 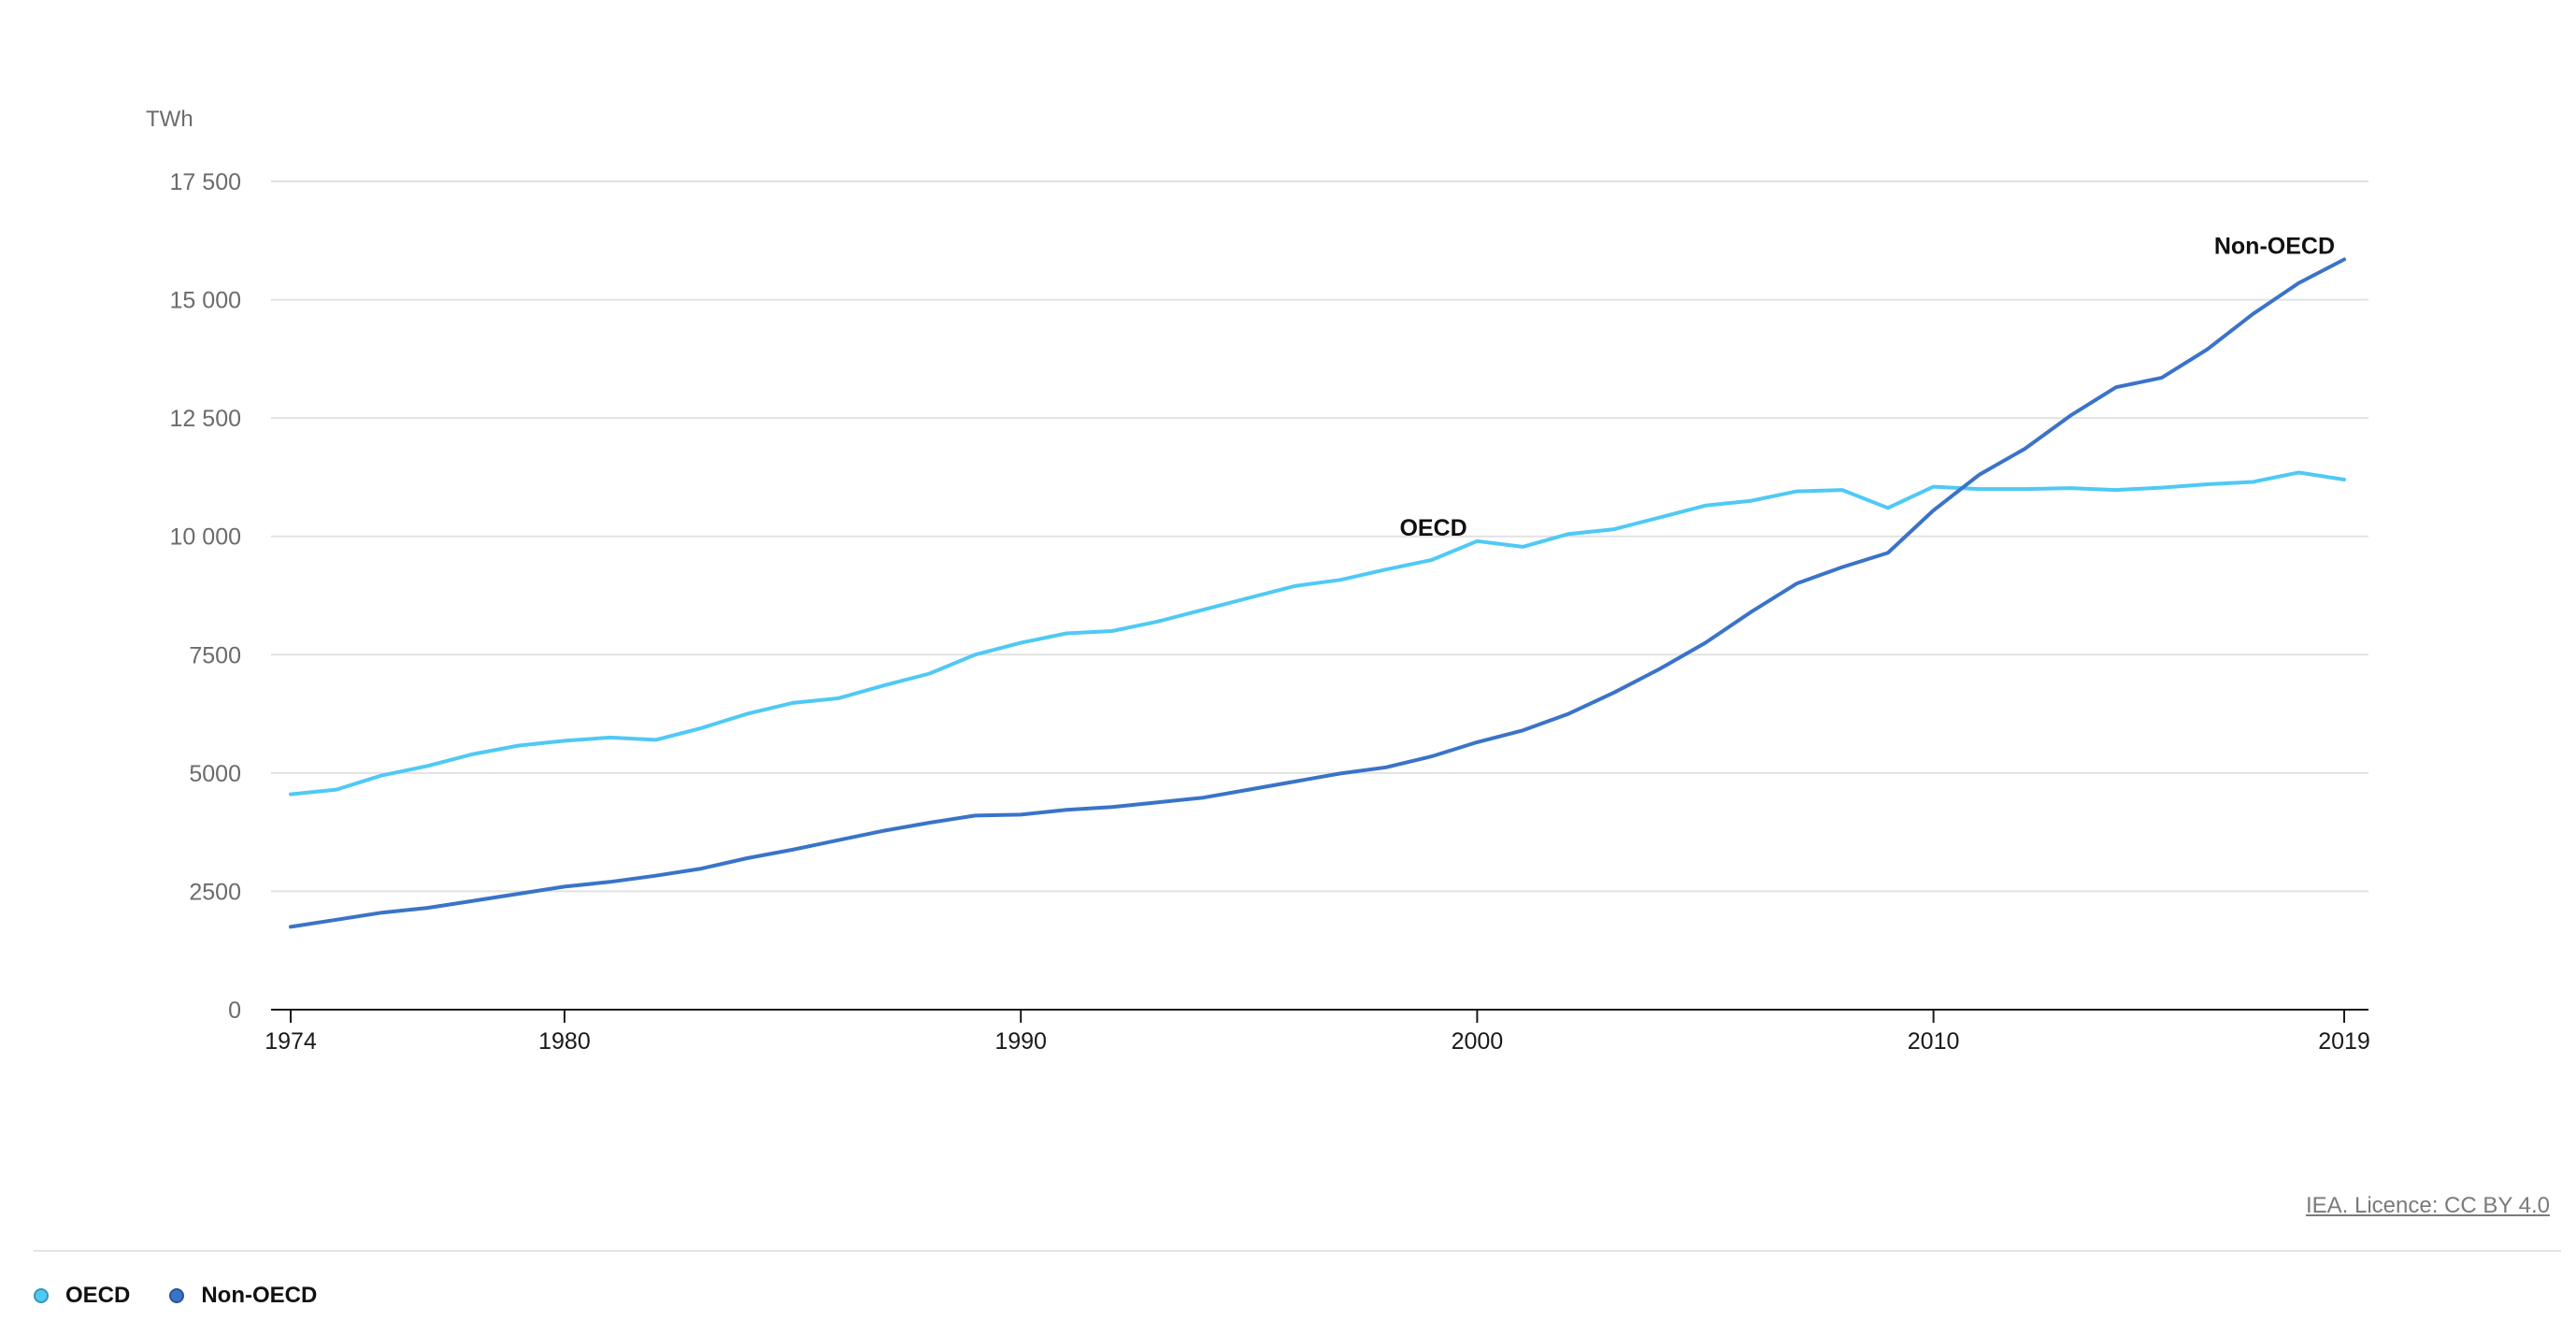 What do you see at coordinates (205, 538) in the screenshot?
I see `y-tick-label: 10 000` at bounding box center [205, 538].